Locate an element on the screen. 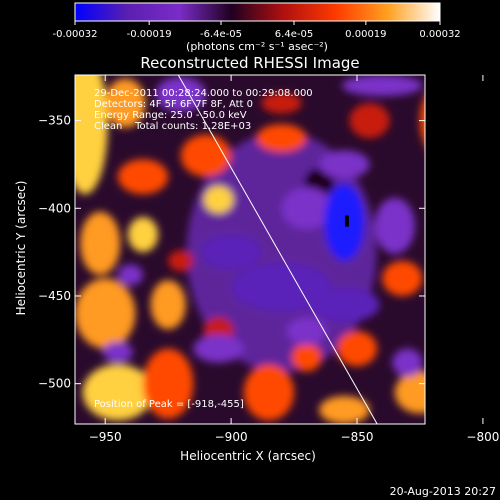 The height and width of the screenshot is (500, 500). peak-position-label: Position of Peak = [-918,-455] is located at coordinates (169, 404).